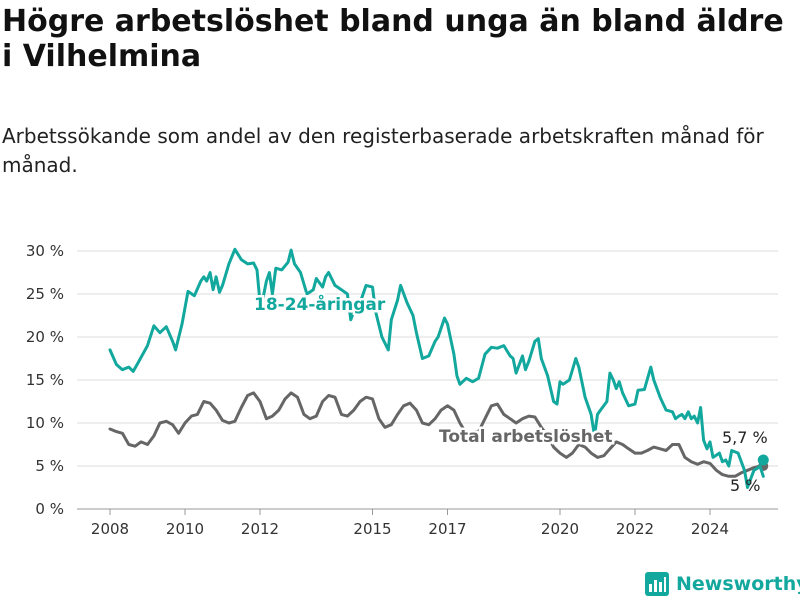  I want to click on x-tick-label: 2008, so click(110, 529).